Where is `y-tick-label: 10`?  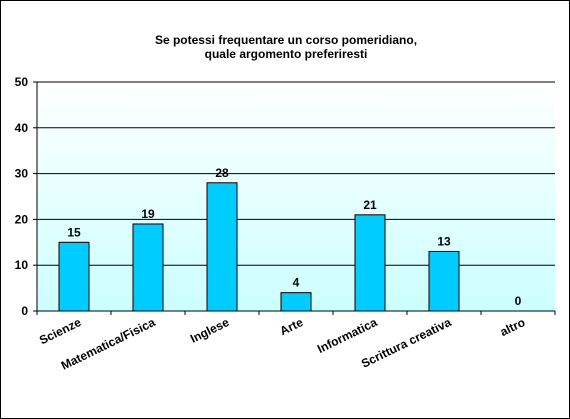 y-tick-label: 10 is located at coordinates (22, 265).